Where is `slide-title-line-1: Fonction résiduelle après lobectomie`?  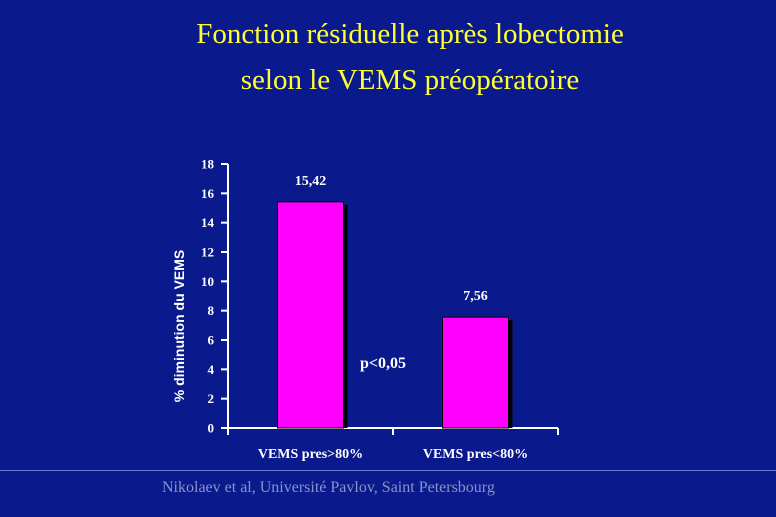 slide-title-line-1: Fonction résiduelle après lobectomie is located at coordinates (410, 34).